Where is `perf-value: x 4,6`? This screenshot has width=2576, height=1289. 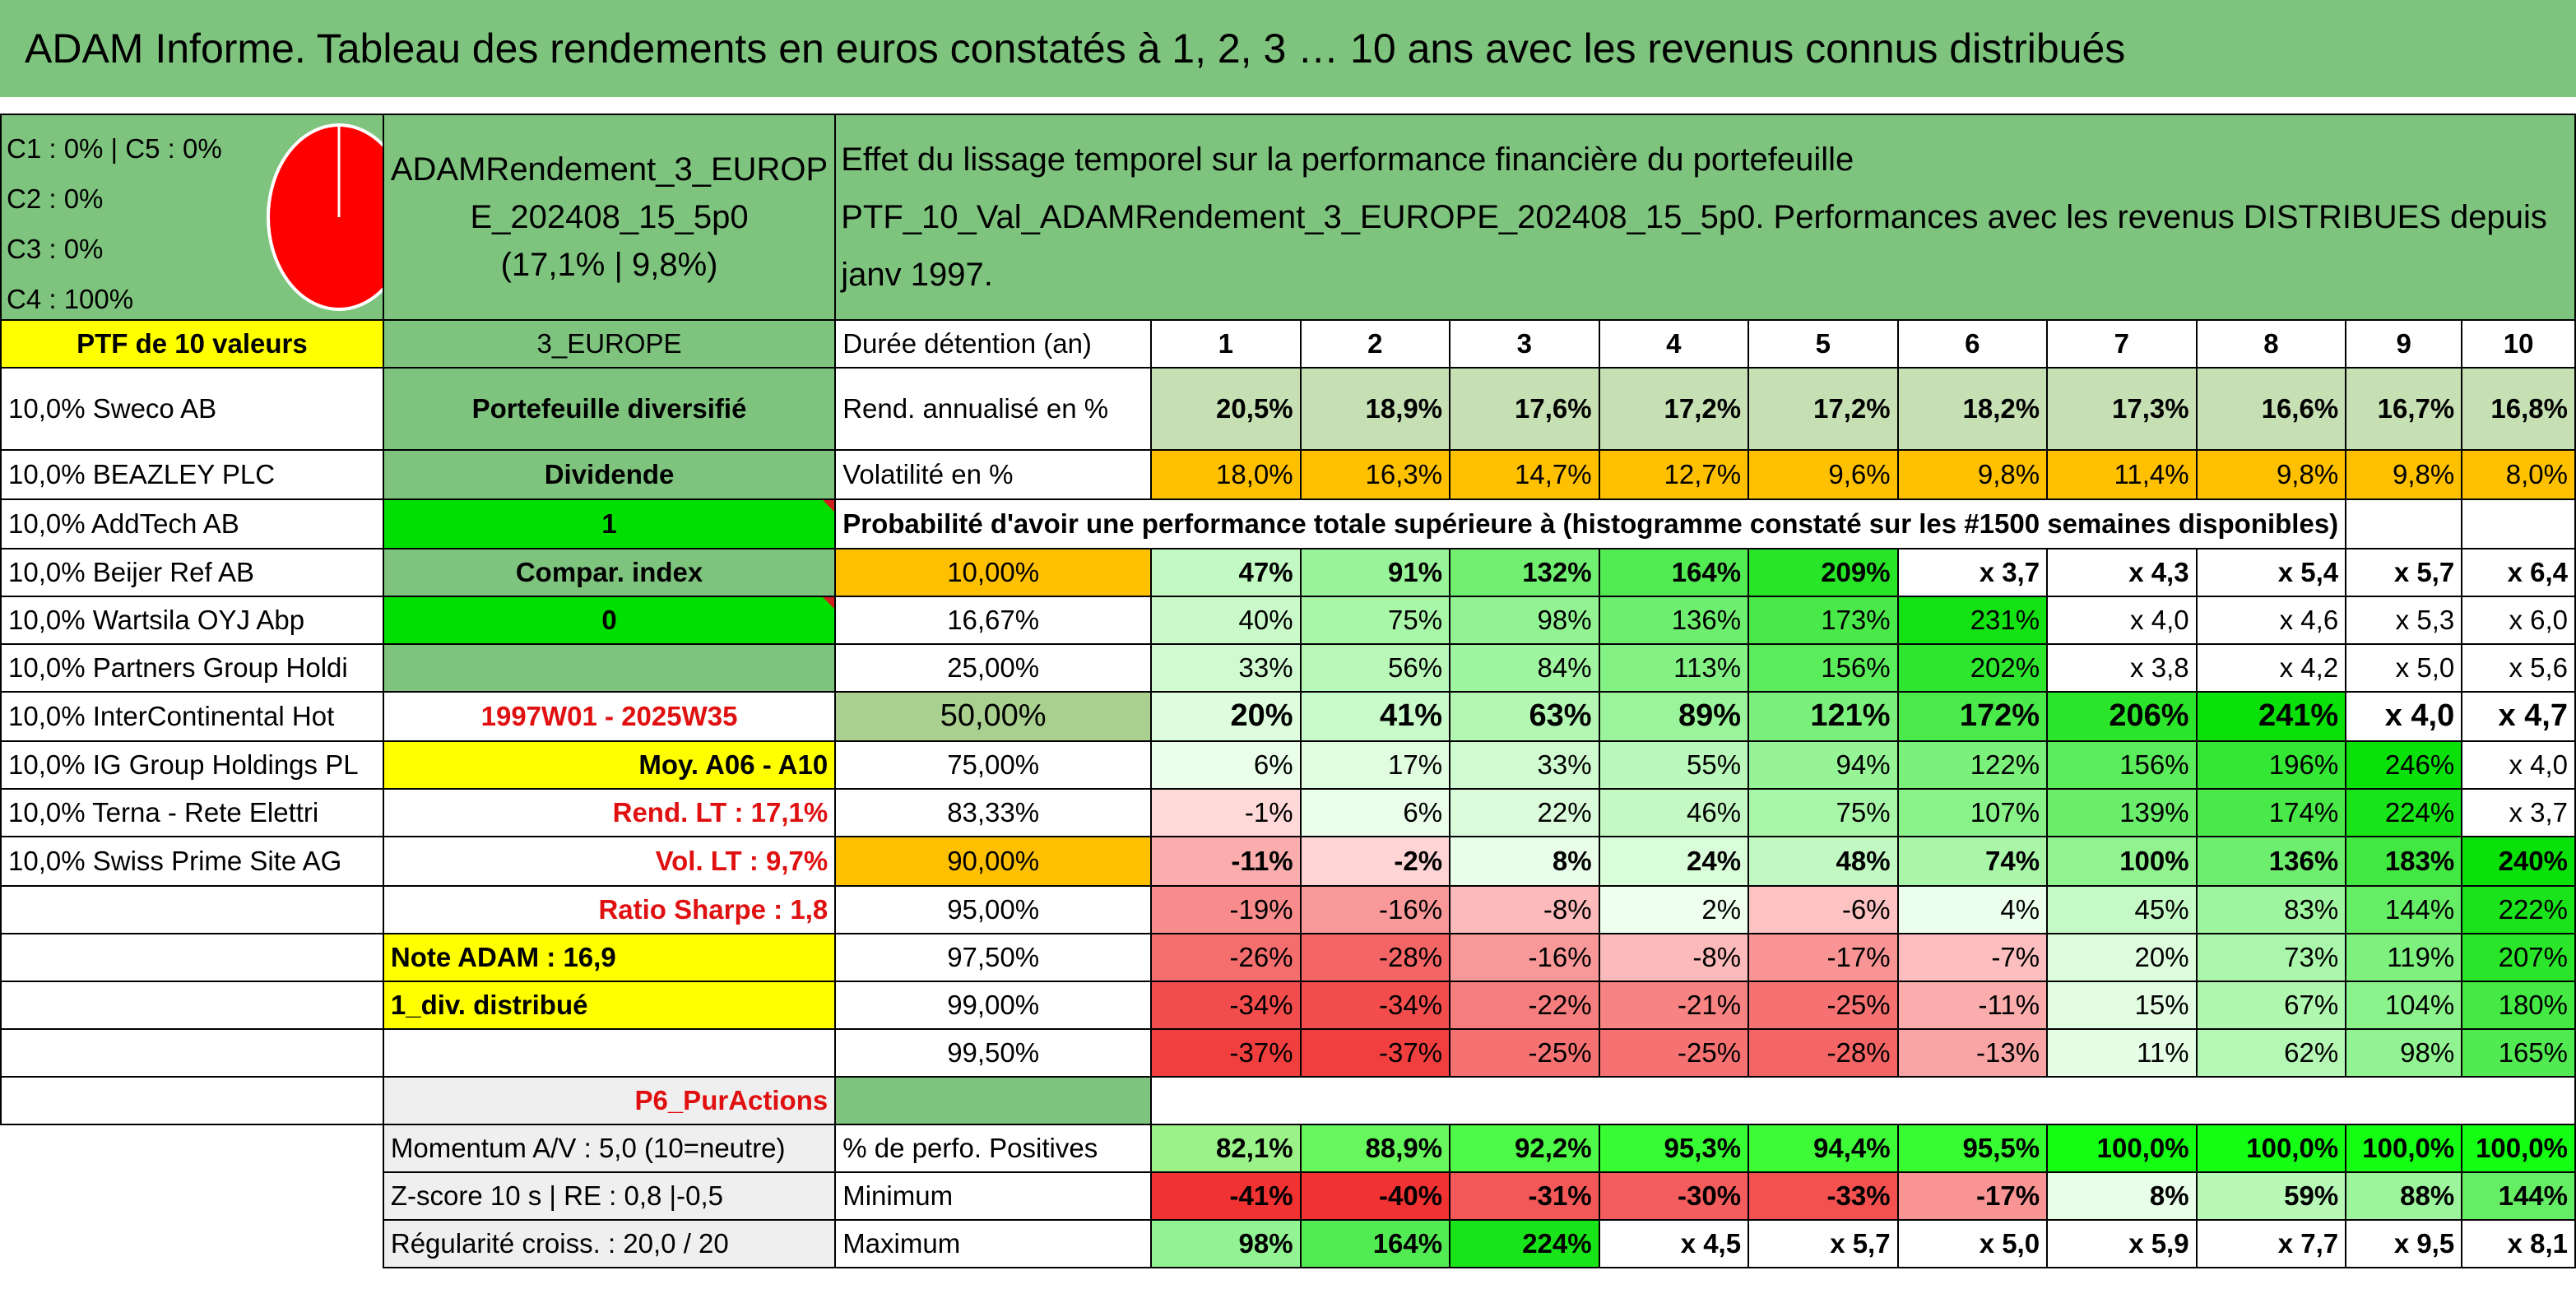 perf-value: x 4,6 is located at coordinates (2271, 620).